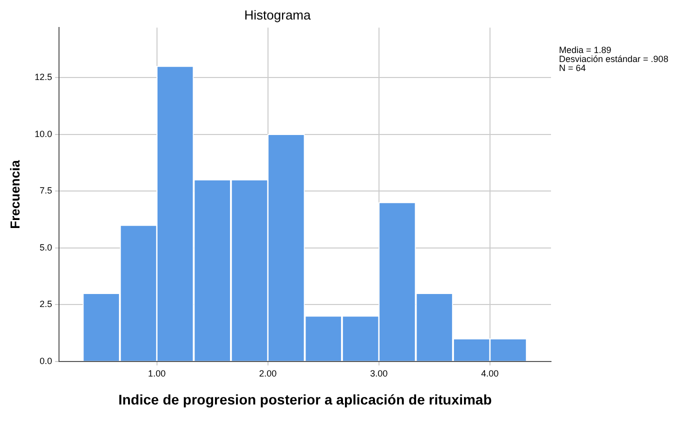  What do you see at coordinates (157, 373) in the screenshot?
I see `x-tick-label: 1.00` at bounding box center [157, 373].